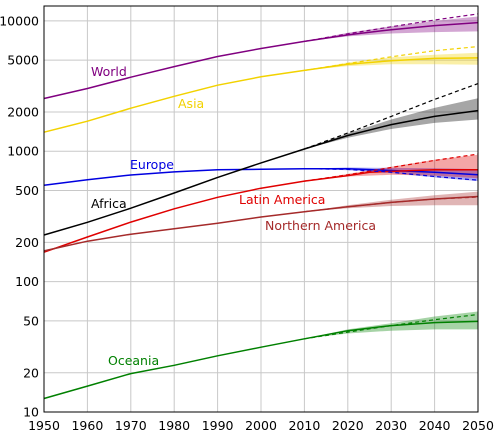 The height and width of the screenshot is (444, 500). I want to click on x-tick-label: 1960, so click(87, 425).